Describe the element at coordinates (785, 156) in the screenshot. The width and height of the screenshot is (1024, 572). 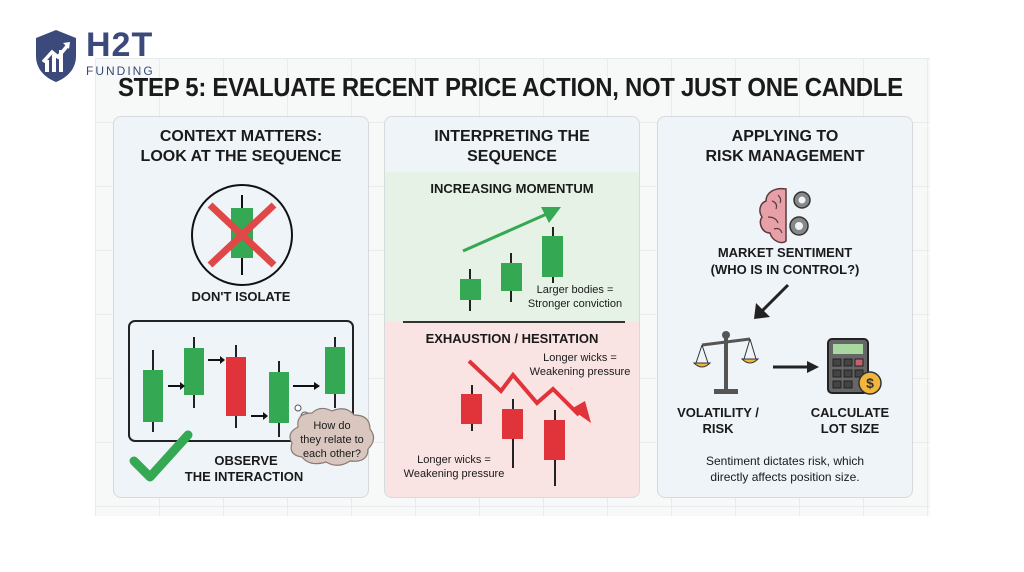
I see `panel-heading-line-2: RISK MANAGEMENT` at that location.